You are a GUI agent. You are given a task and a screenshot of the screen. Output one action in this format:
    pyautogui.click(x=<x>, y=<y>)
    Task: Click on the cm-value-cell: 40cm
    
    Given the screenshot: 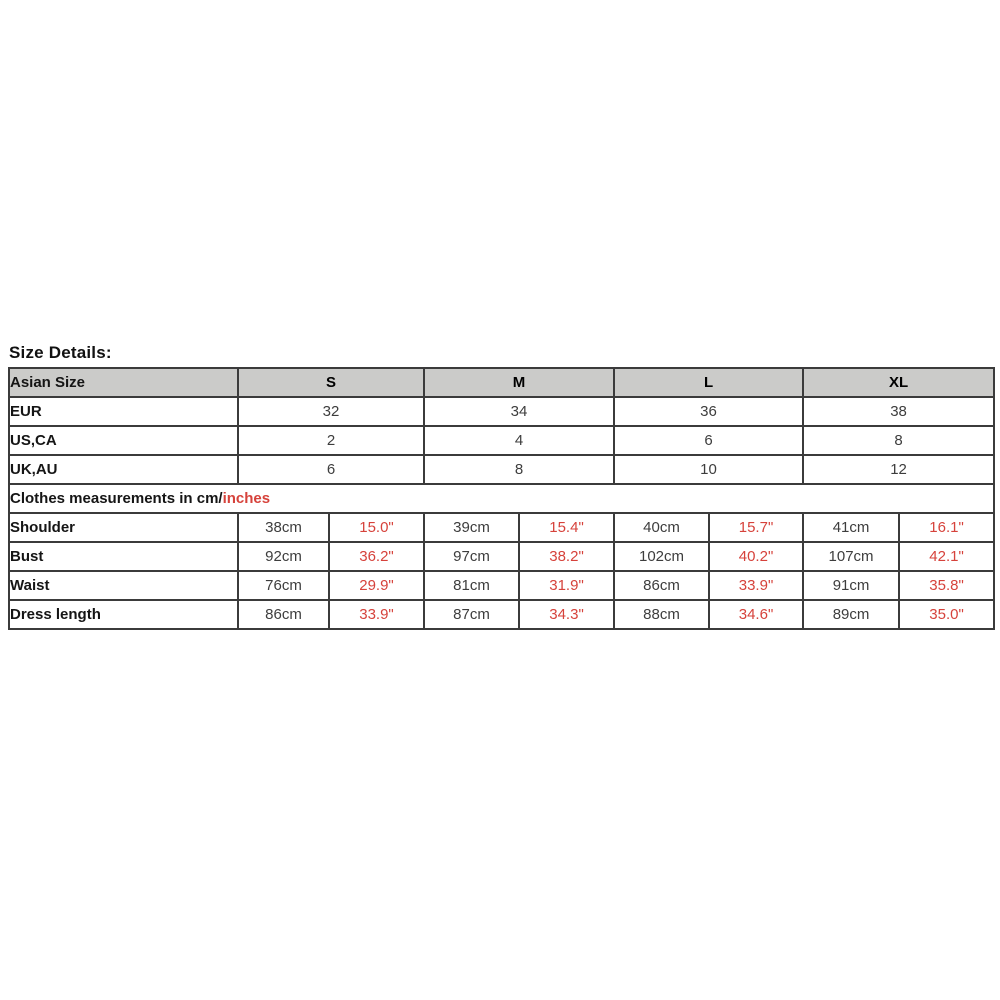 What is the action you would take?
    pyautogui.click(x=662, y=527)
    